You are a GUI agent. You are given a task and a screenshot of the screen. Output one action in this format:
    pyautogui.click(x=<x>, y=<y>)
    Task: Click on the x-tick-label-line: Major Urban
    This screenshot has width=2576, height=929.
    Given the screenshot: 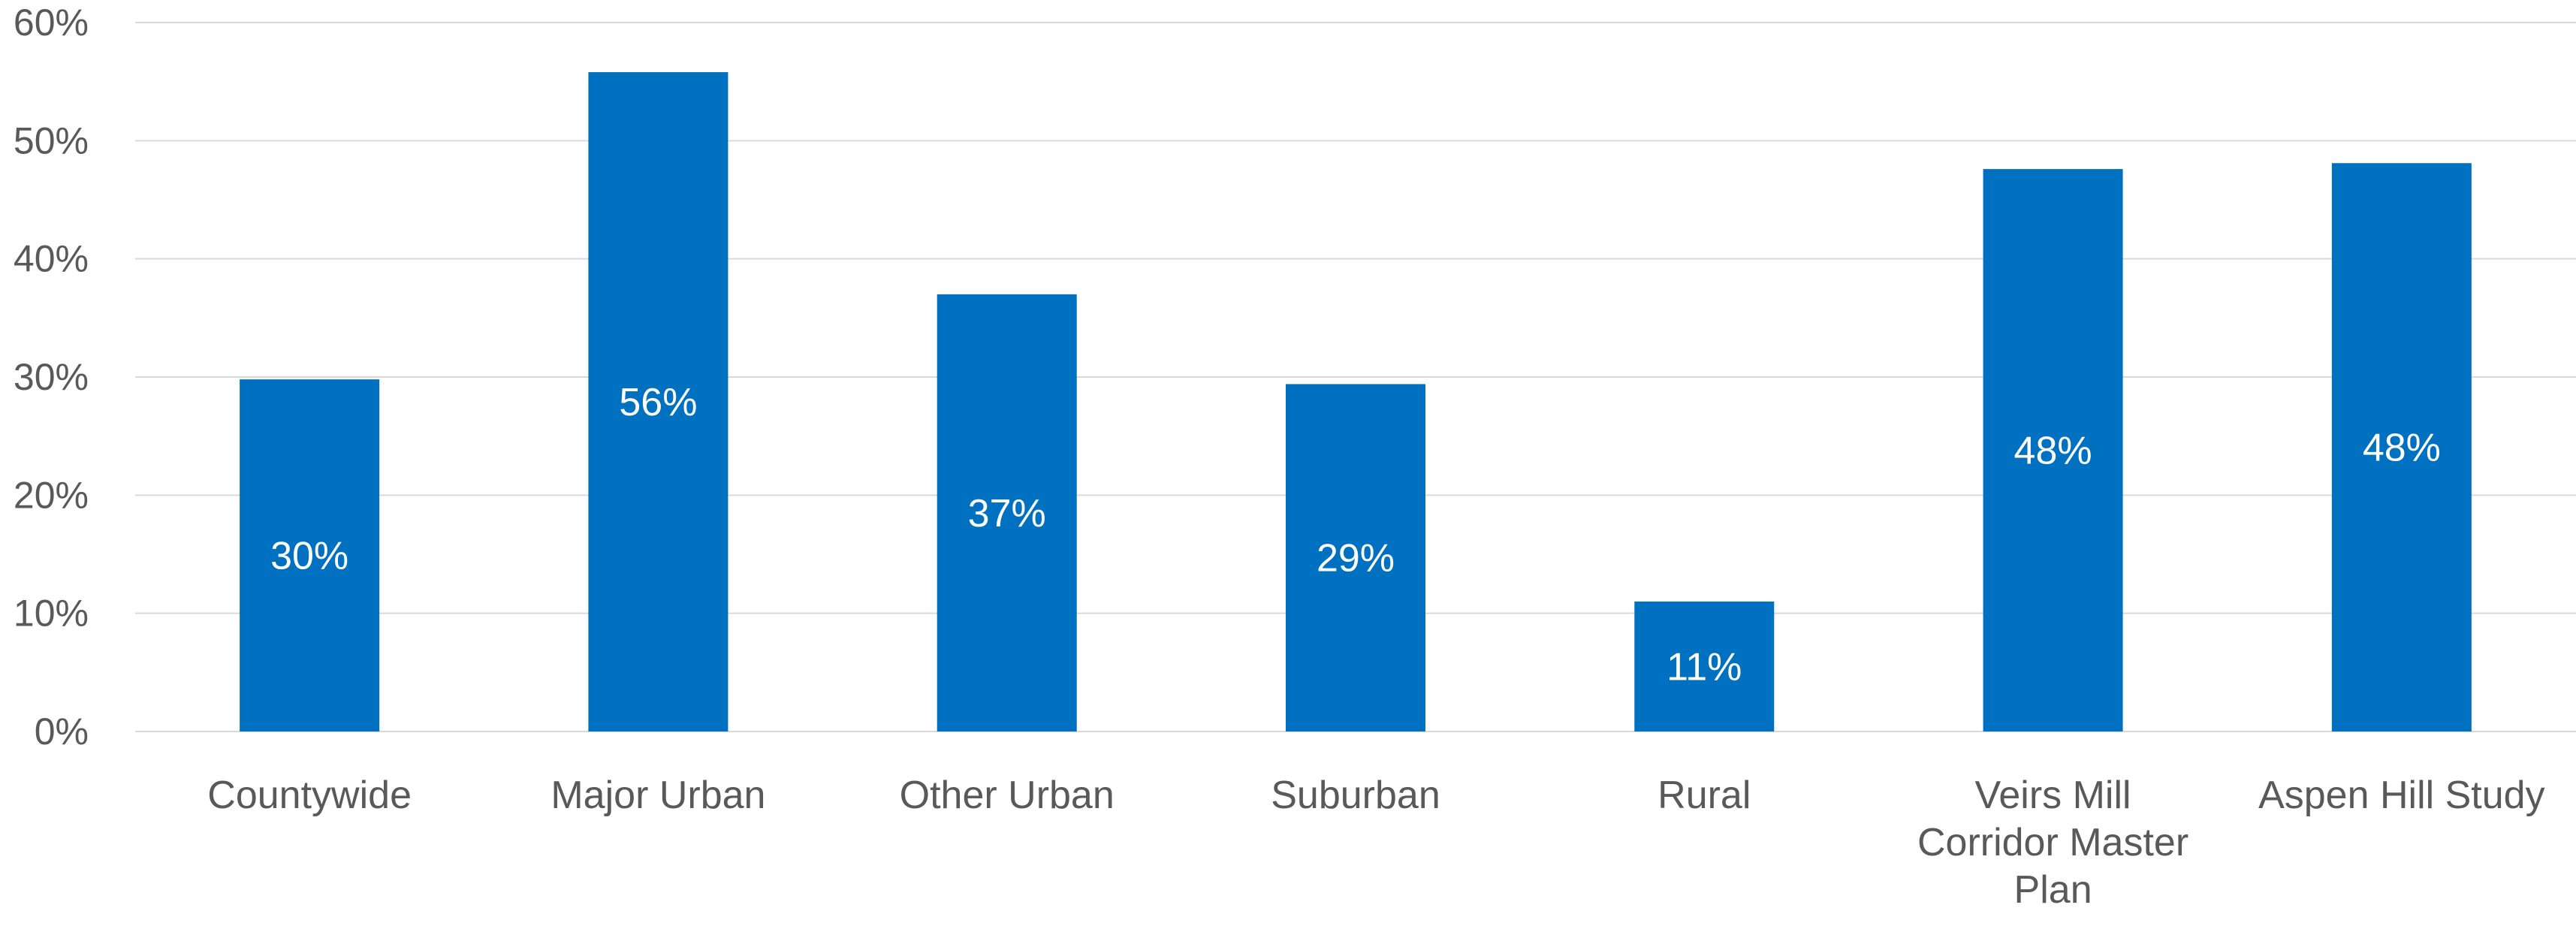 What is the action you would take?
    pyautogui.click(x=657, y=795)
    